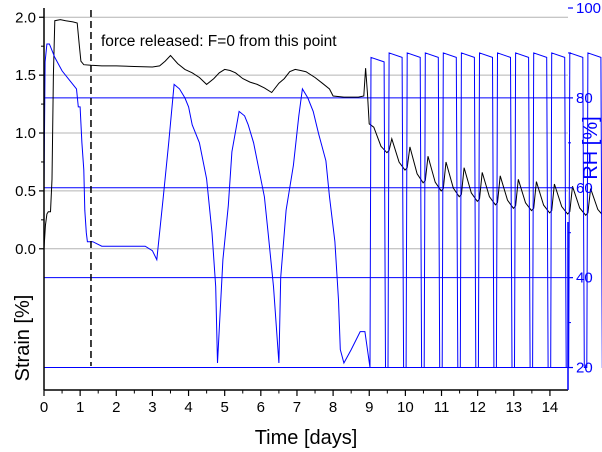 The height and width of the screenshot is (452, 602). I want to click on x-tick-label-13: 13, so click(513, 407).